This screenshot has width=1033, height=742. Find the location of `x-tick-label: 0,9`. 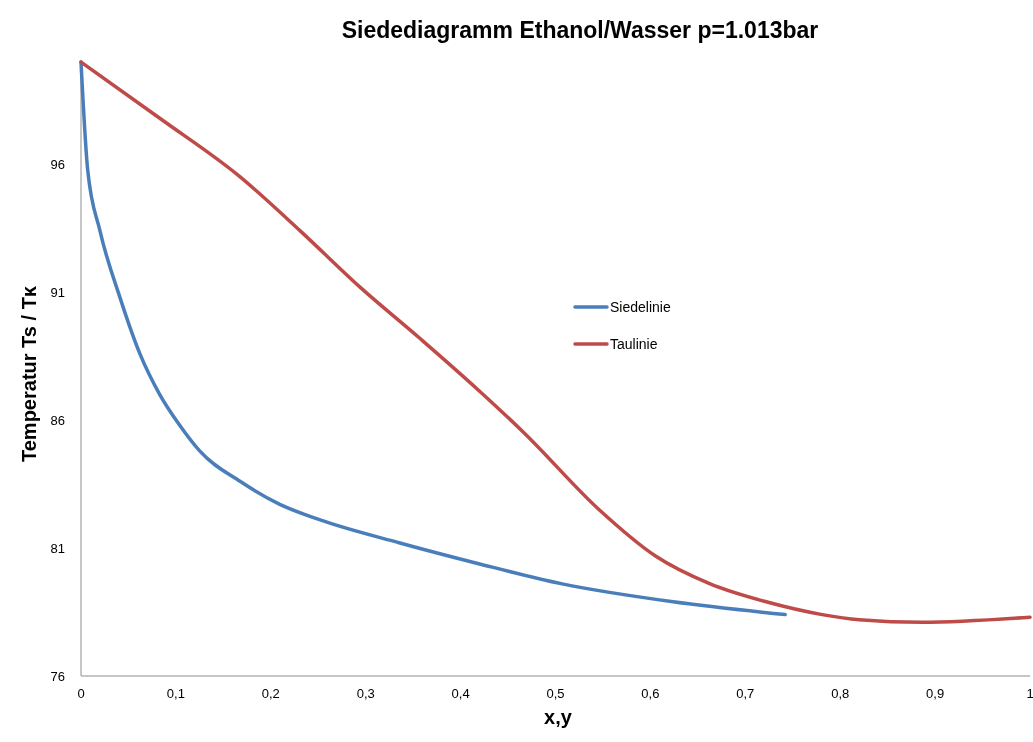

x-tick-label: 0,9 is located at coordinates (935, 693).